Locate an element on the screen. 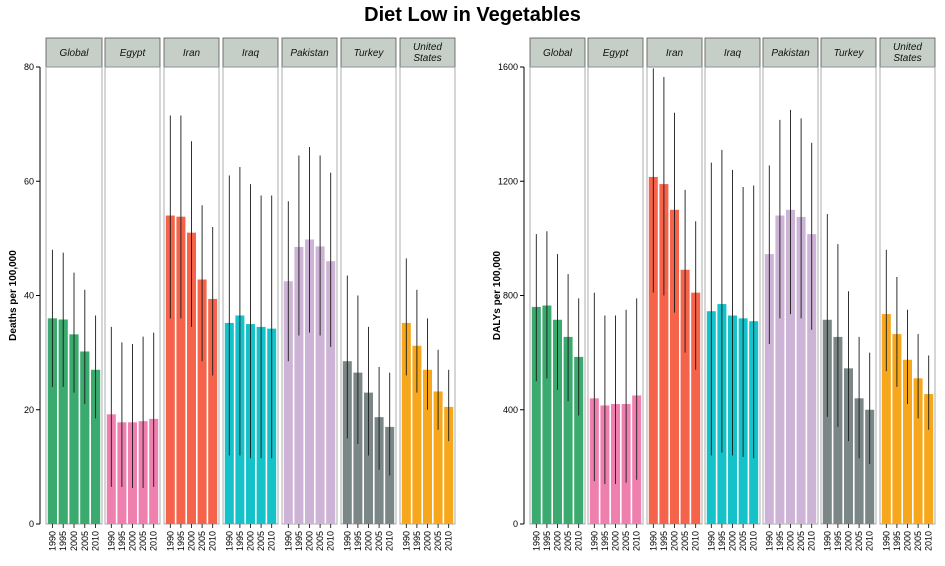 The image size is (945, 566). deaths-pakistan-strip is located at coordinates (309, 52).